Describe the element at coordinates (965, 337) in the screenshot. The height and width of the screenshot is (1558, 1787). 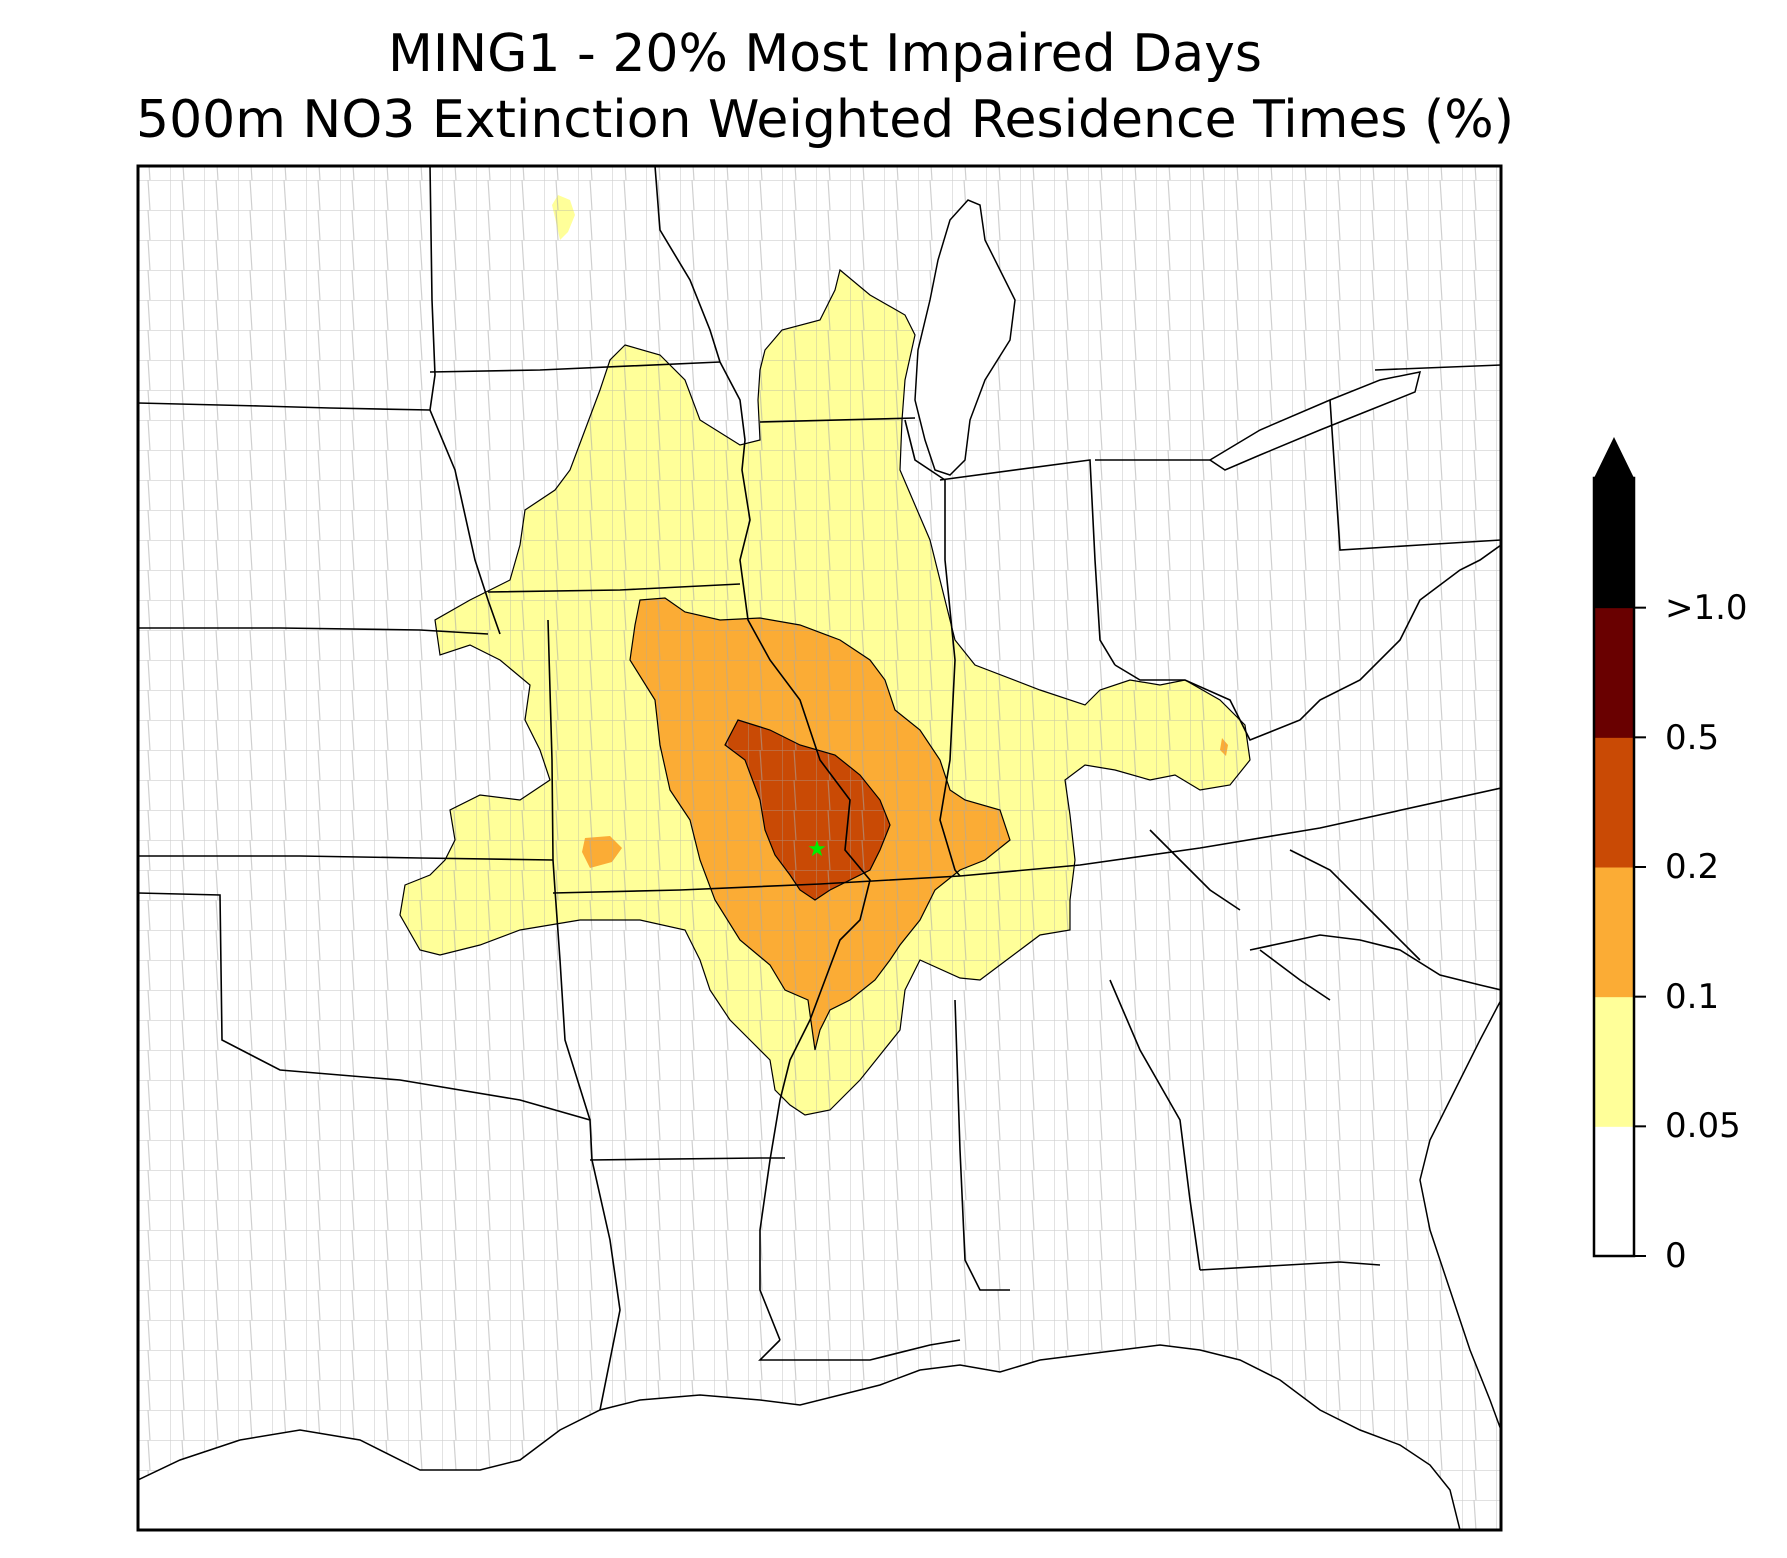
I see `lake-michigan` at that location.